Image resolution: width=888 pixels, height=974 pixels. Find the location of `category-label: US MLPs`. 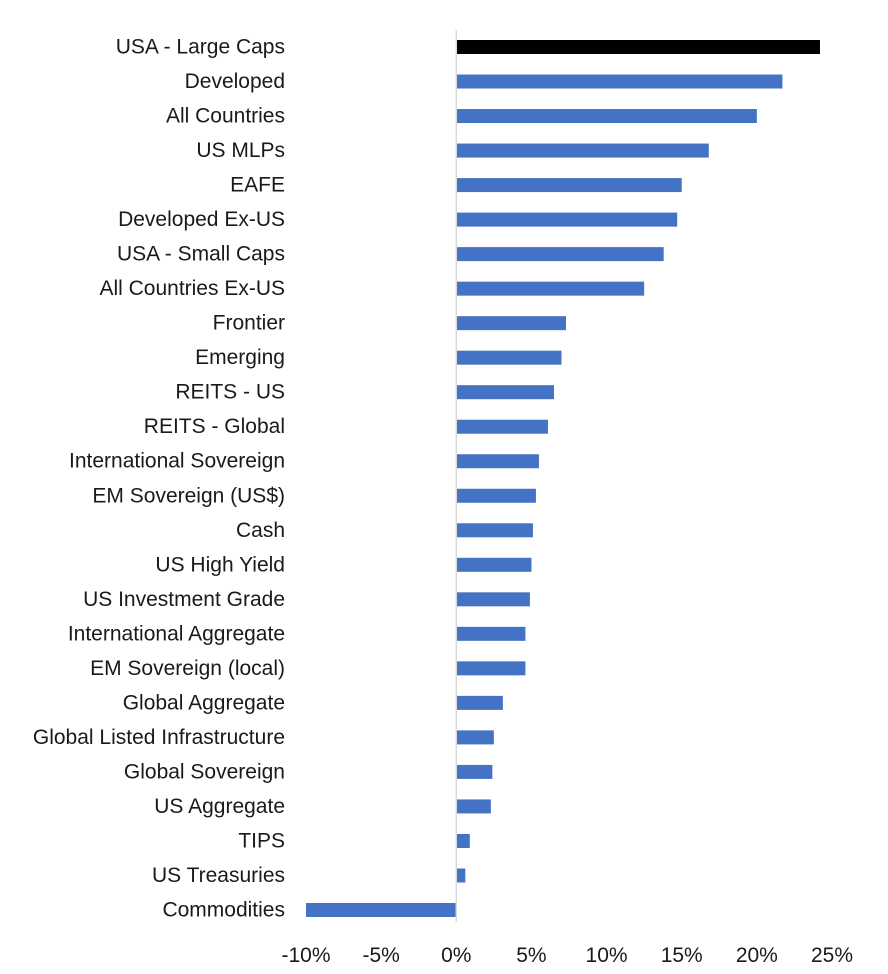

category-label: US MLPs is located at coordinates (240, 150).